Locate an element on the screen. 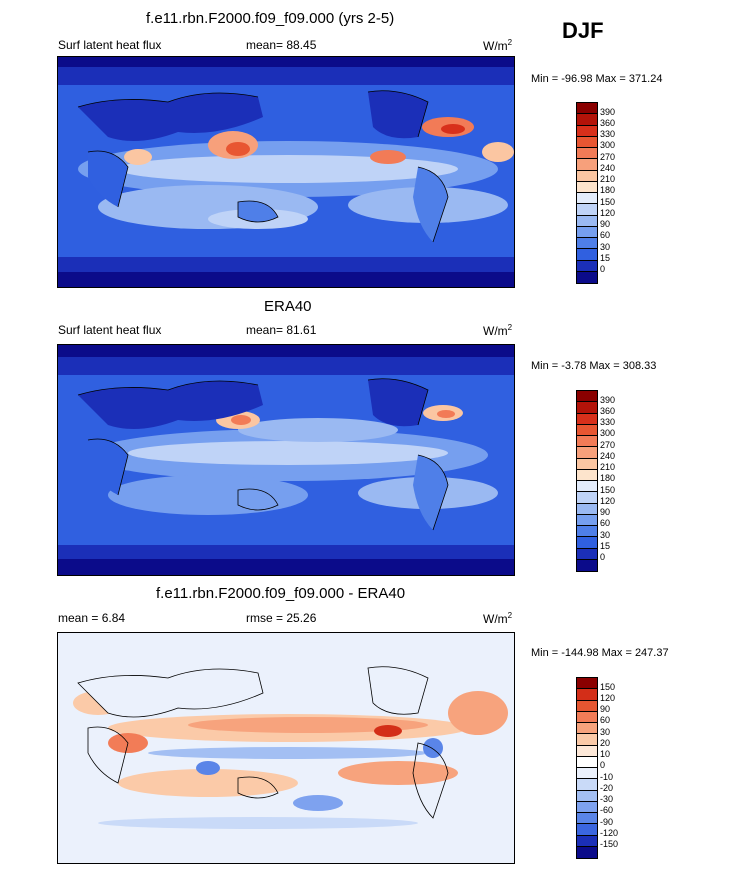 The width and height of the screenshot is (733, 872). colorbar-tick: 20 is located at coordinates (605, 743).